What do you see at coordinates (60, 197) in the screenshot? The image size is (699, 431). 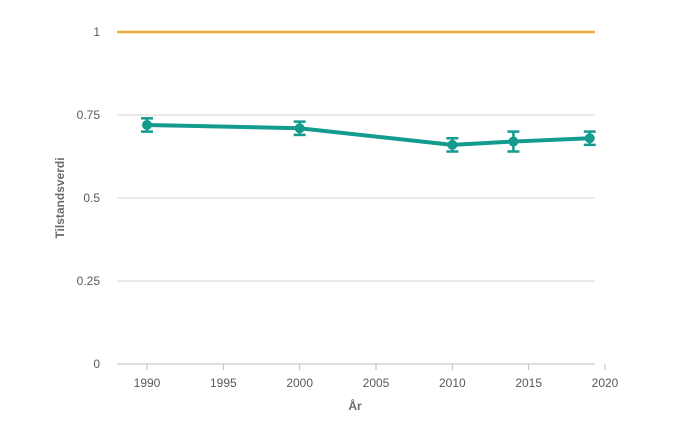 I see `y-axis-title: Tilstandsverdi` at bounding box center [60, 197].